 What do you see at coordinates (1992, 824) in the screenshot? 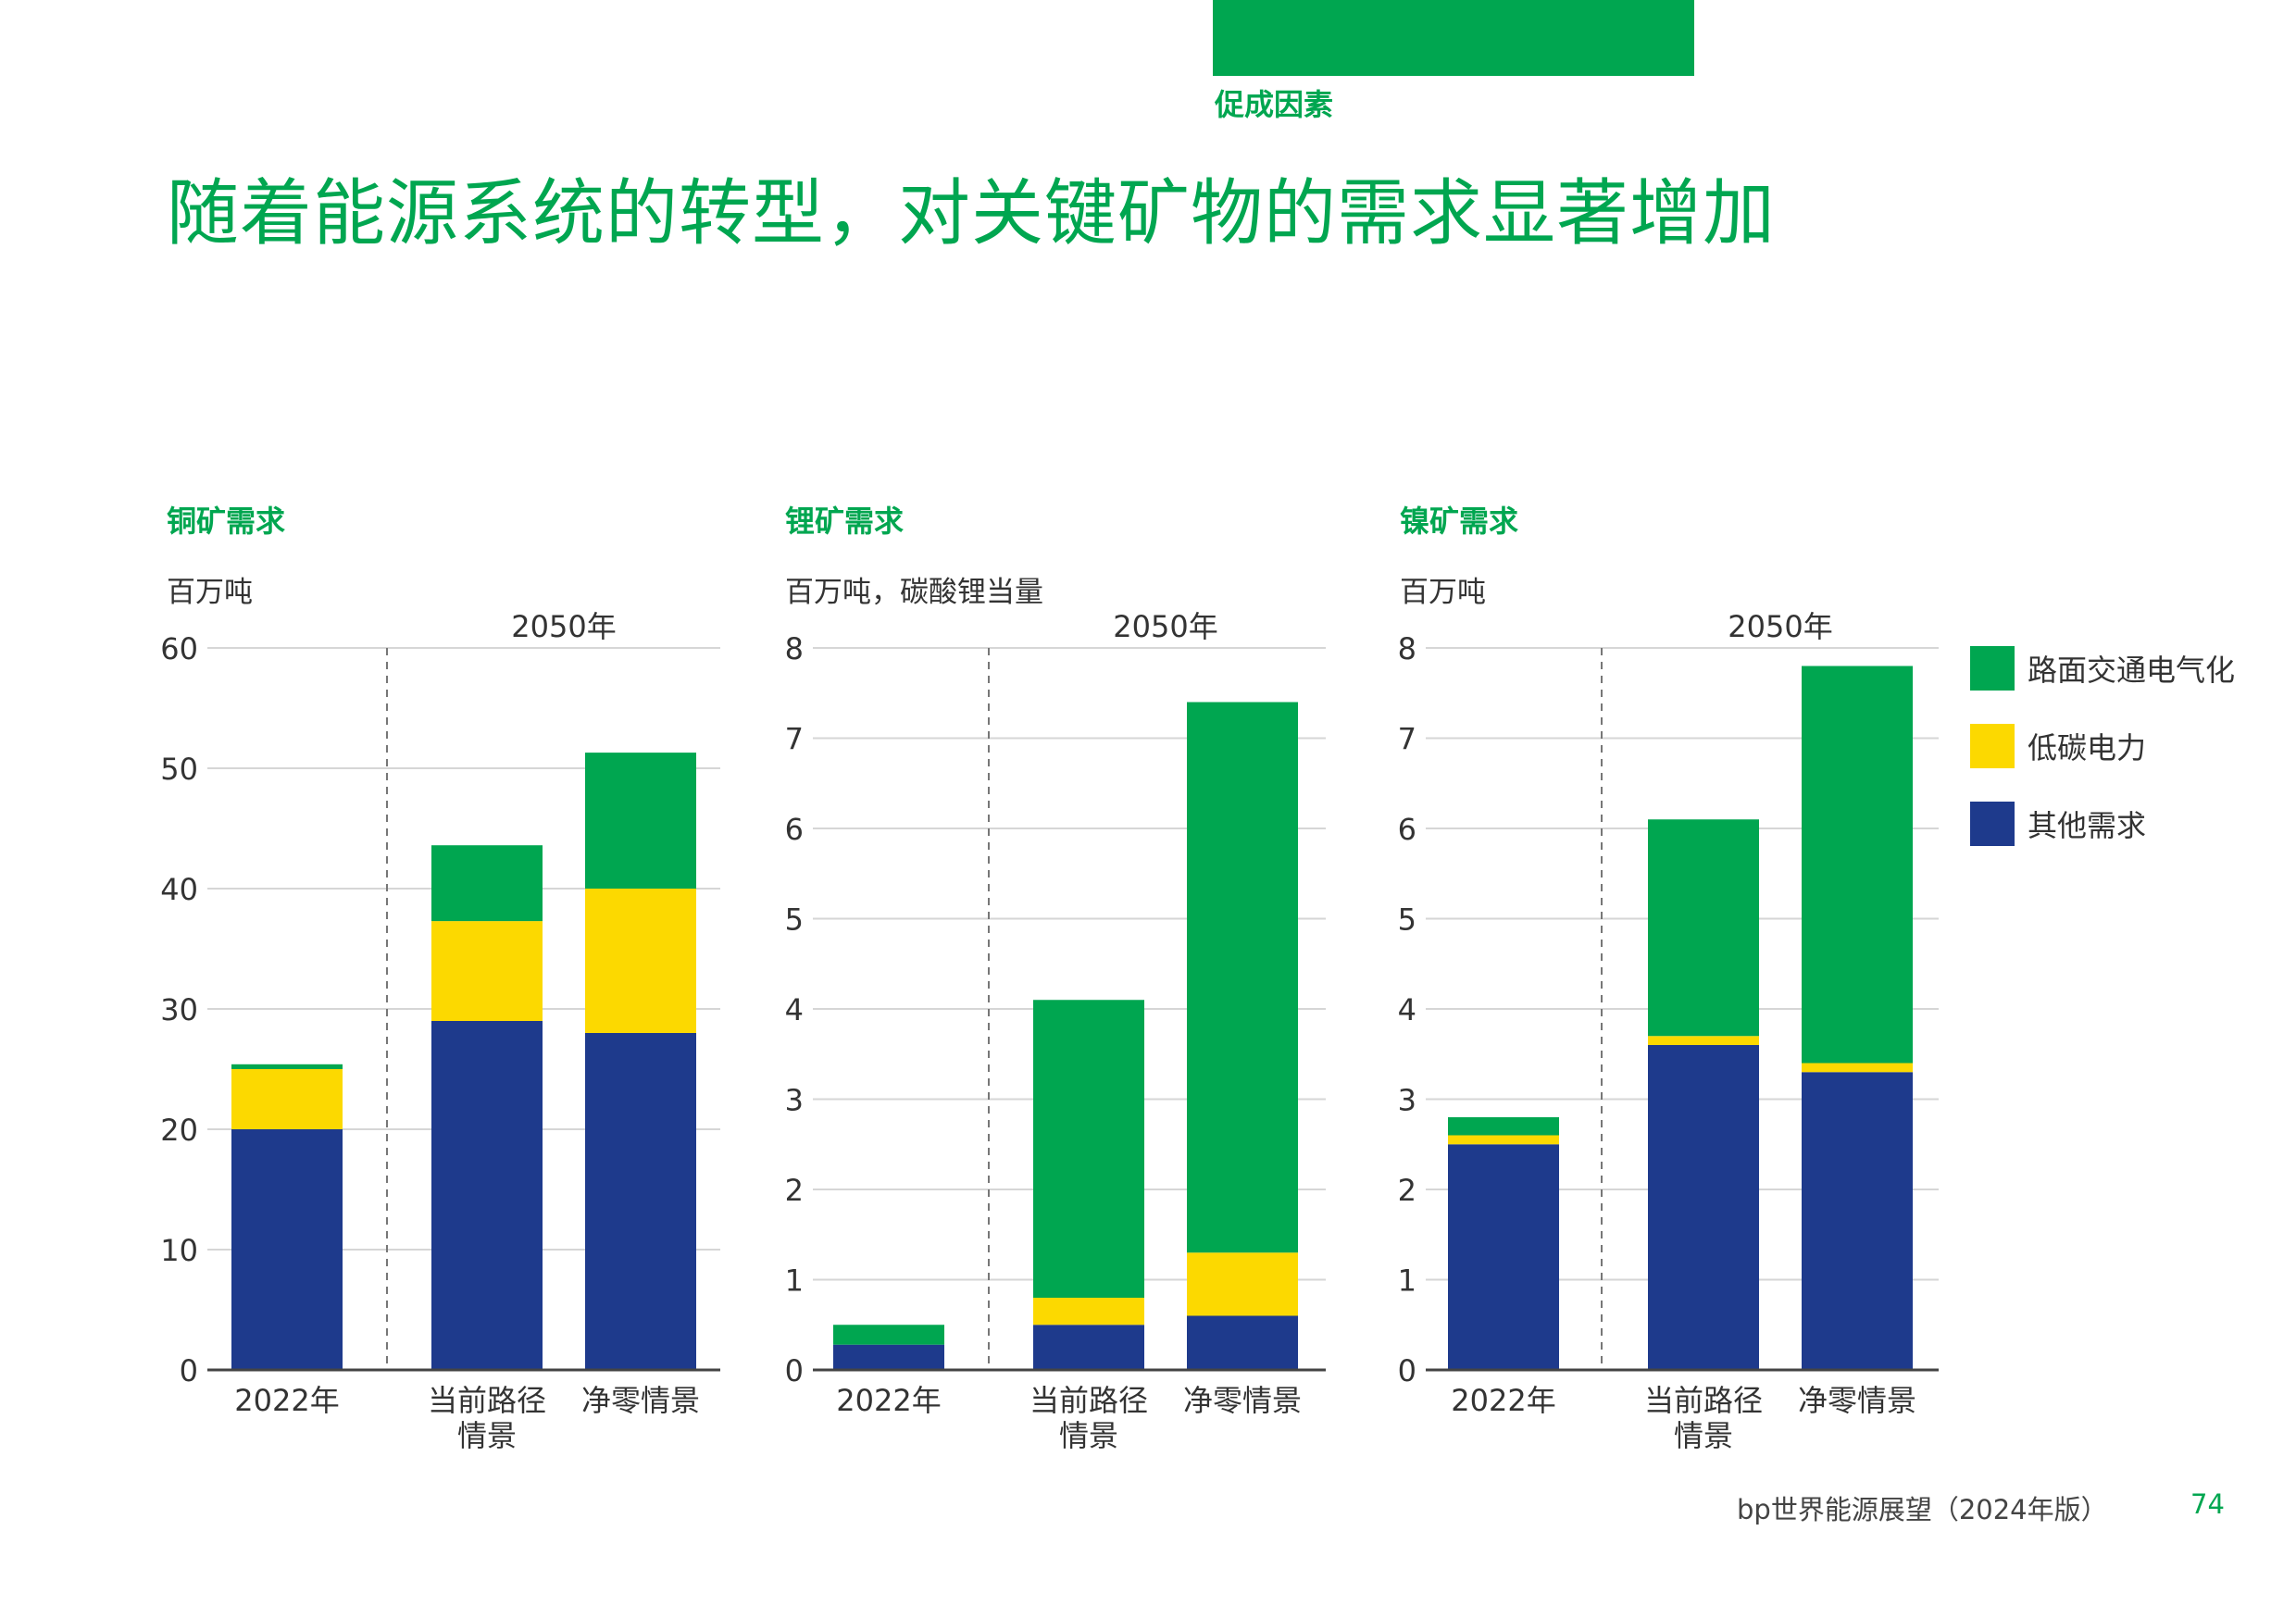
I see `legend-swatch-other-demand` at bounding box center [1992, 824].